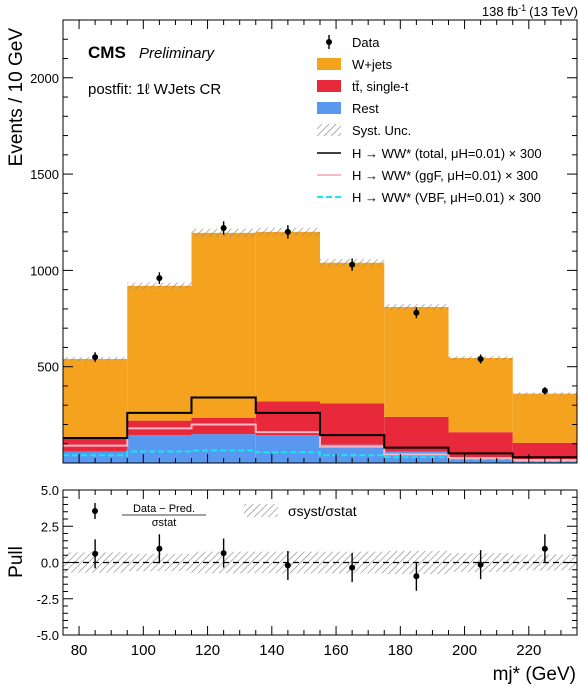  Describe the element at coordinates (79, 650) in the screenshot. I see `pull-xtick-label-80: 80` at that location.